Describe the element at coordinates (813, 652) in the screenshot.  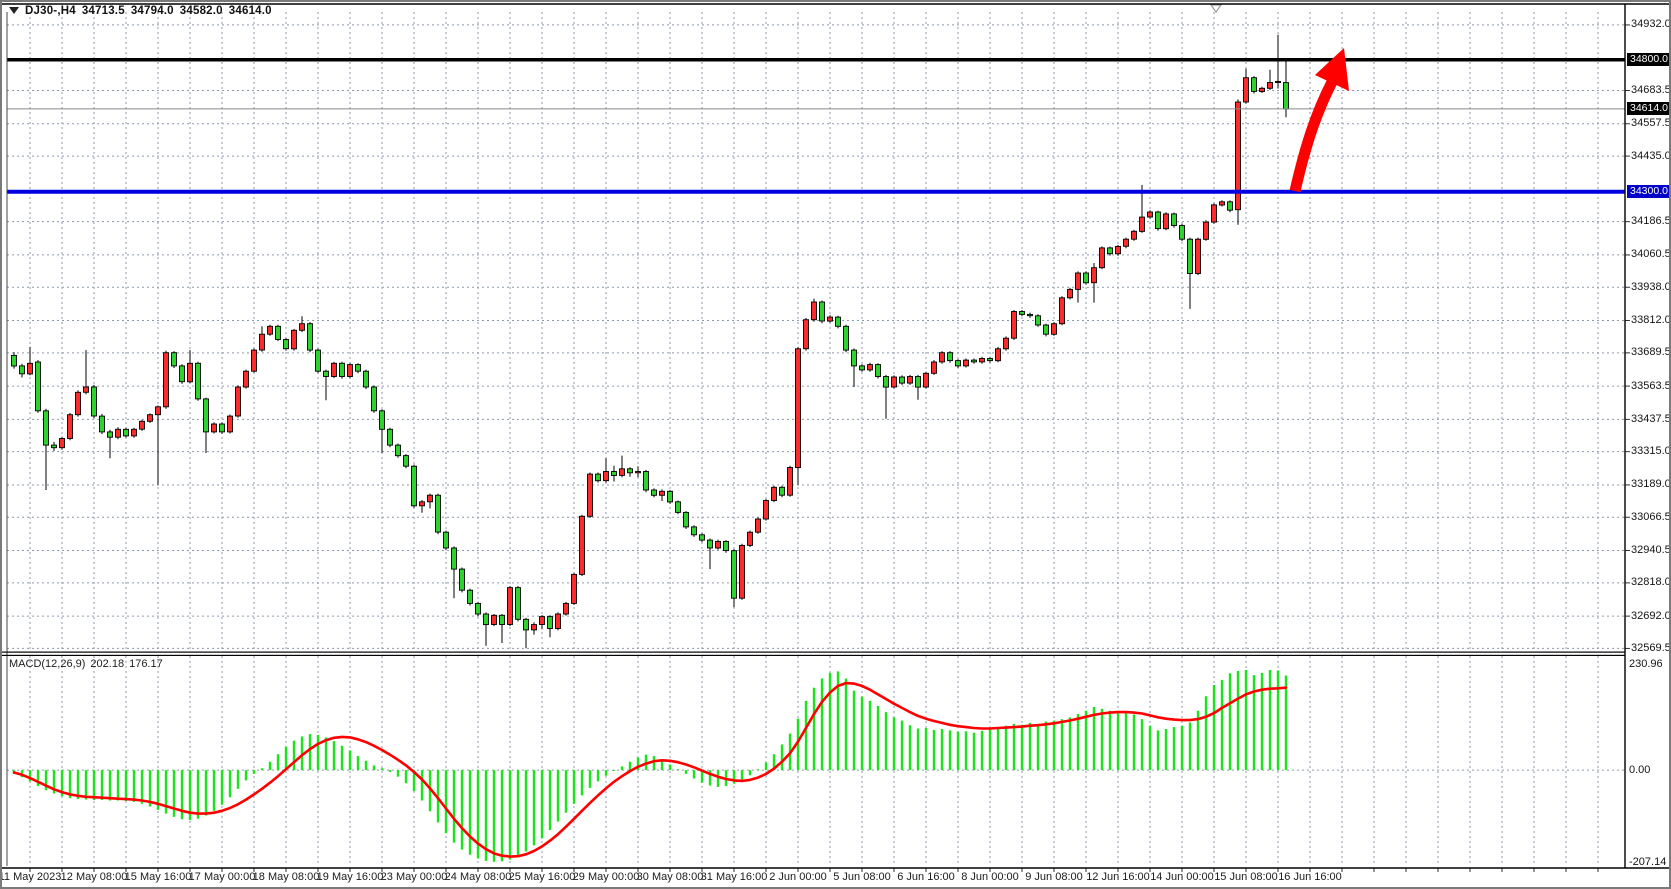
I see `panel-separator` at that location.